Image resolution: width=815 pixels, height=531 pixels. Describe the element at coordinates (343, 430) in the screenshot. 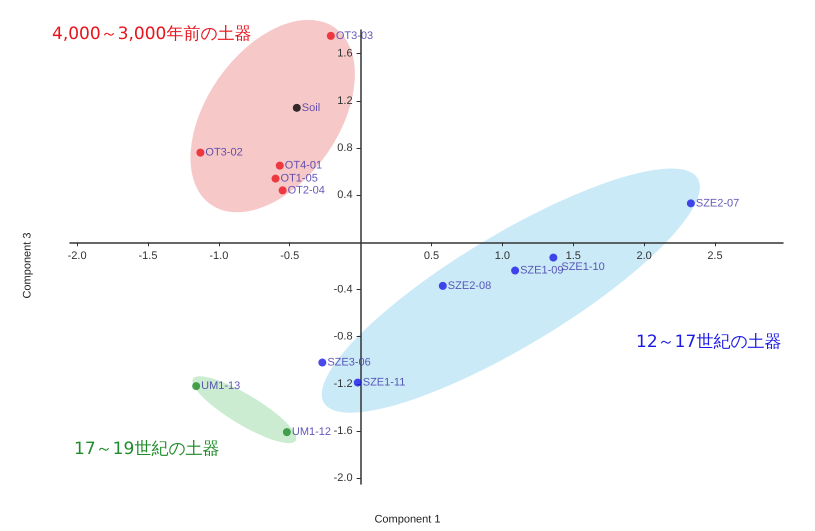

I see `y-tick-label: -1.6` at that location.